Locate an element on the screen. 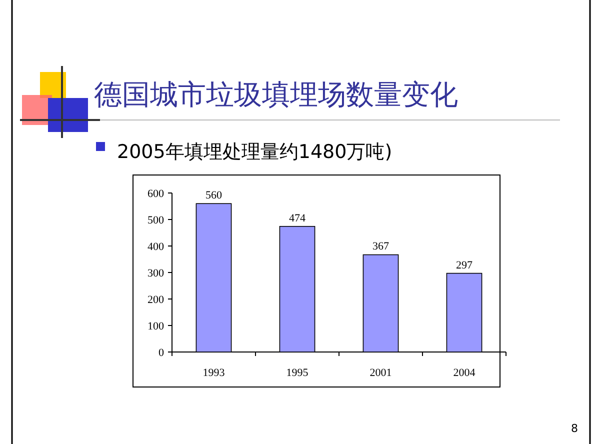 Image resolution: width=602 pixels, height=444 pixels. y-tick-label: 400 is located at coordinates (156, 247).